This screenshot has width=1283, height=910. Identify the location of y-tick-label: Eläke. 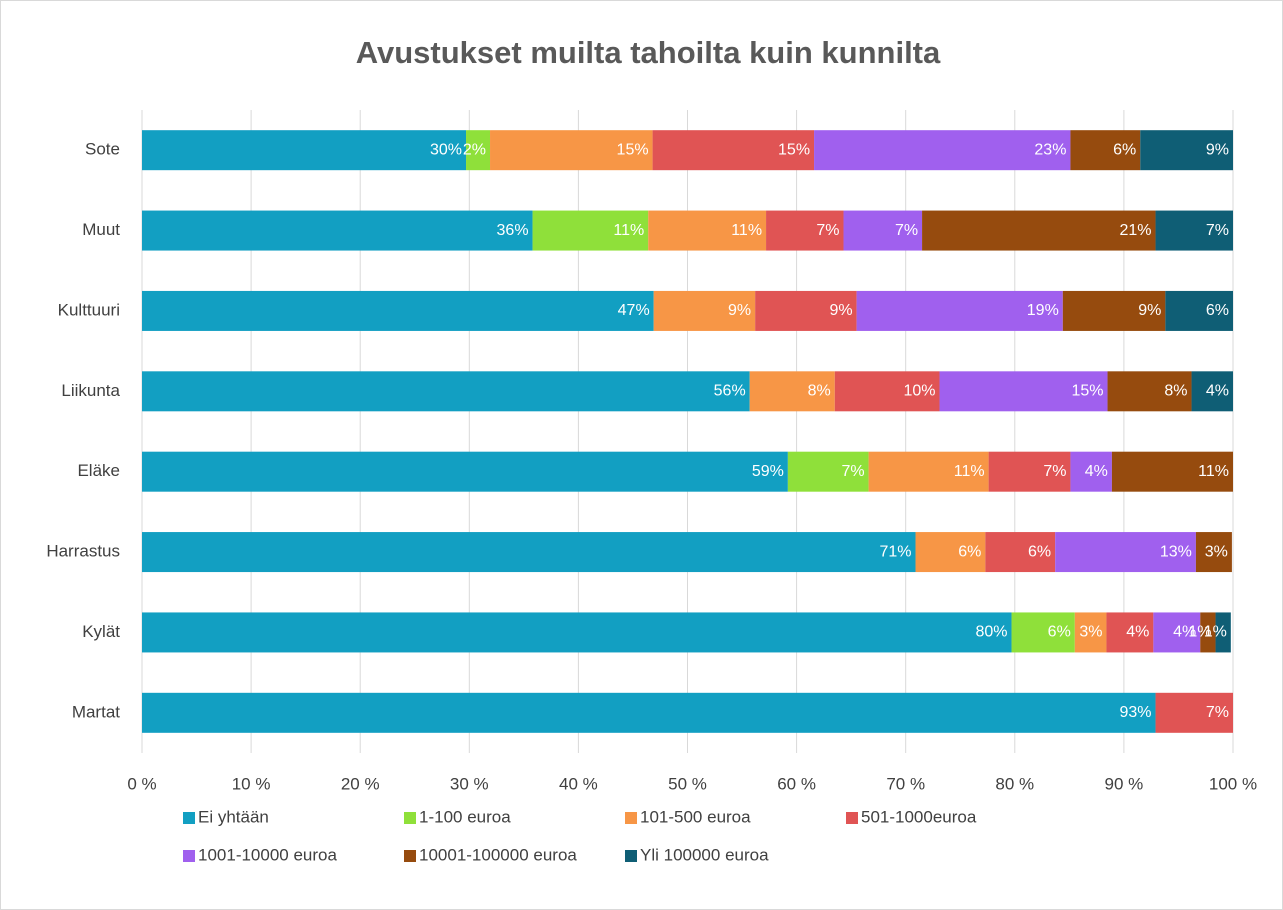
(98, 470).